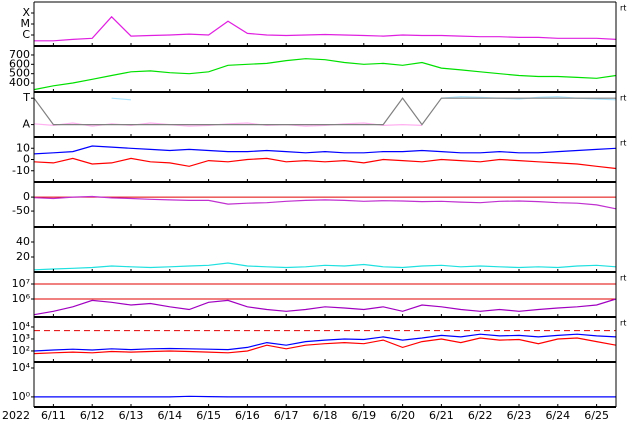 The height and width of the screenshot is (424, 634). I want to click on x-tick-label: 6/14, so click(169, 415).